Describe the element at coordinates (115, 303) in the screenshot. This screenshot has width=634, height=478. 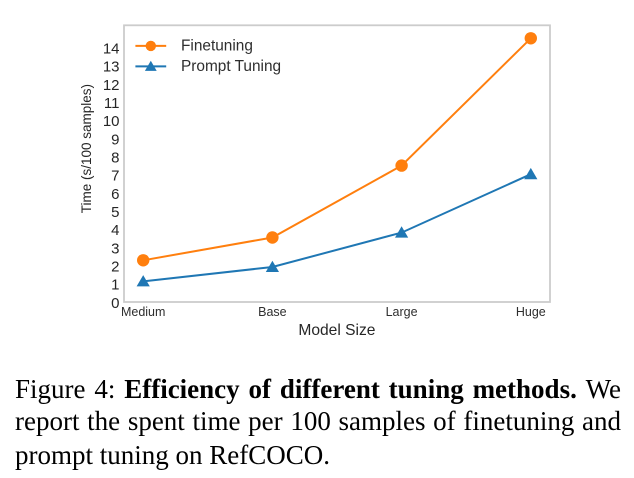
I see `svg-text: 0` at that location.